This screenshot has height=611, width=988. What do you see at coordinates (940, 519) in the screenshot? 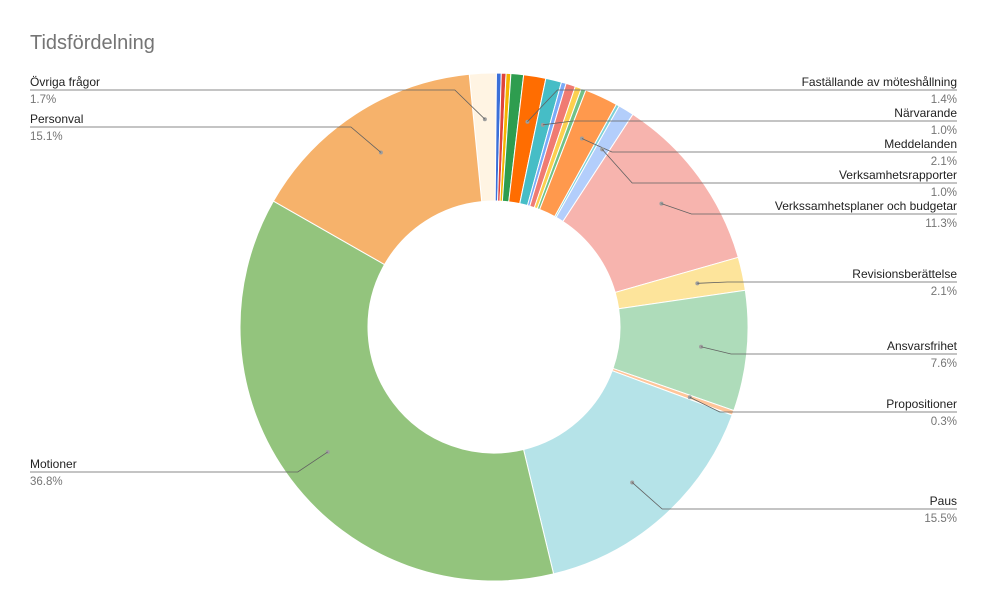
I see `slice-percentage: 15.5%` at bounding box center [940, 519].